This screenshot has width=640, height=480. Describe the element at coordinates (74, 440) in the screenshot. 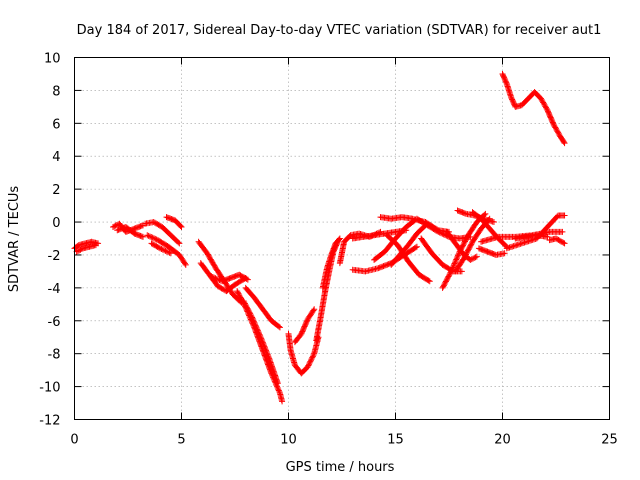

I see `x-tick-label: 0` at that location.